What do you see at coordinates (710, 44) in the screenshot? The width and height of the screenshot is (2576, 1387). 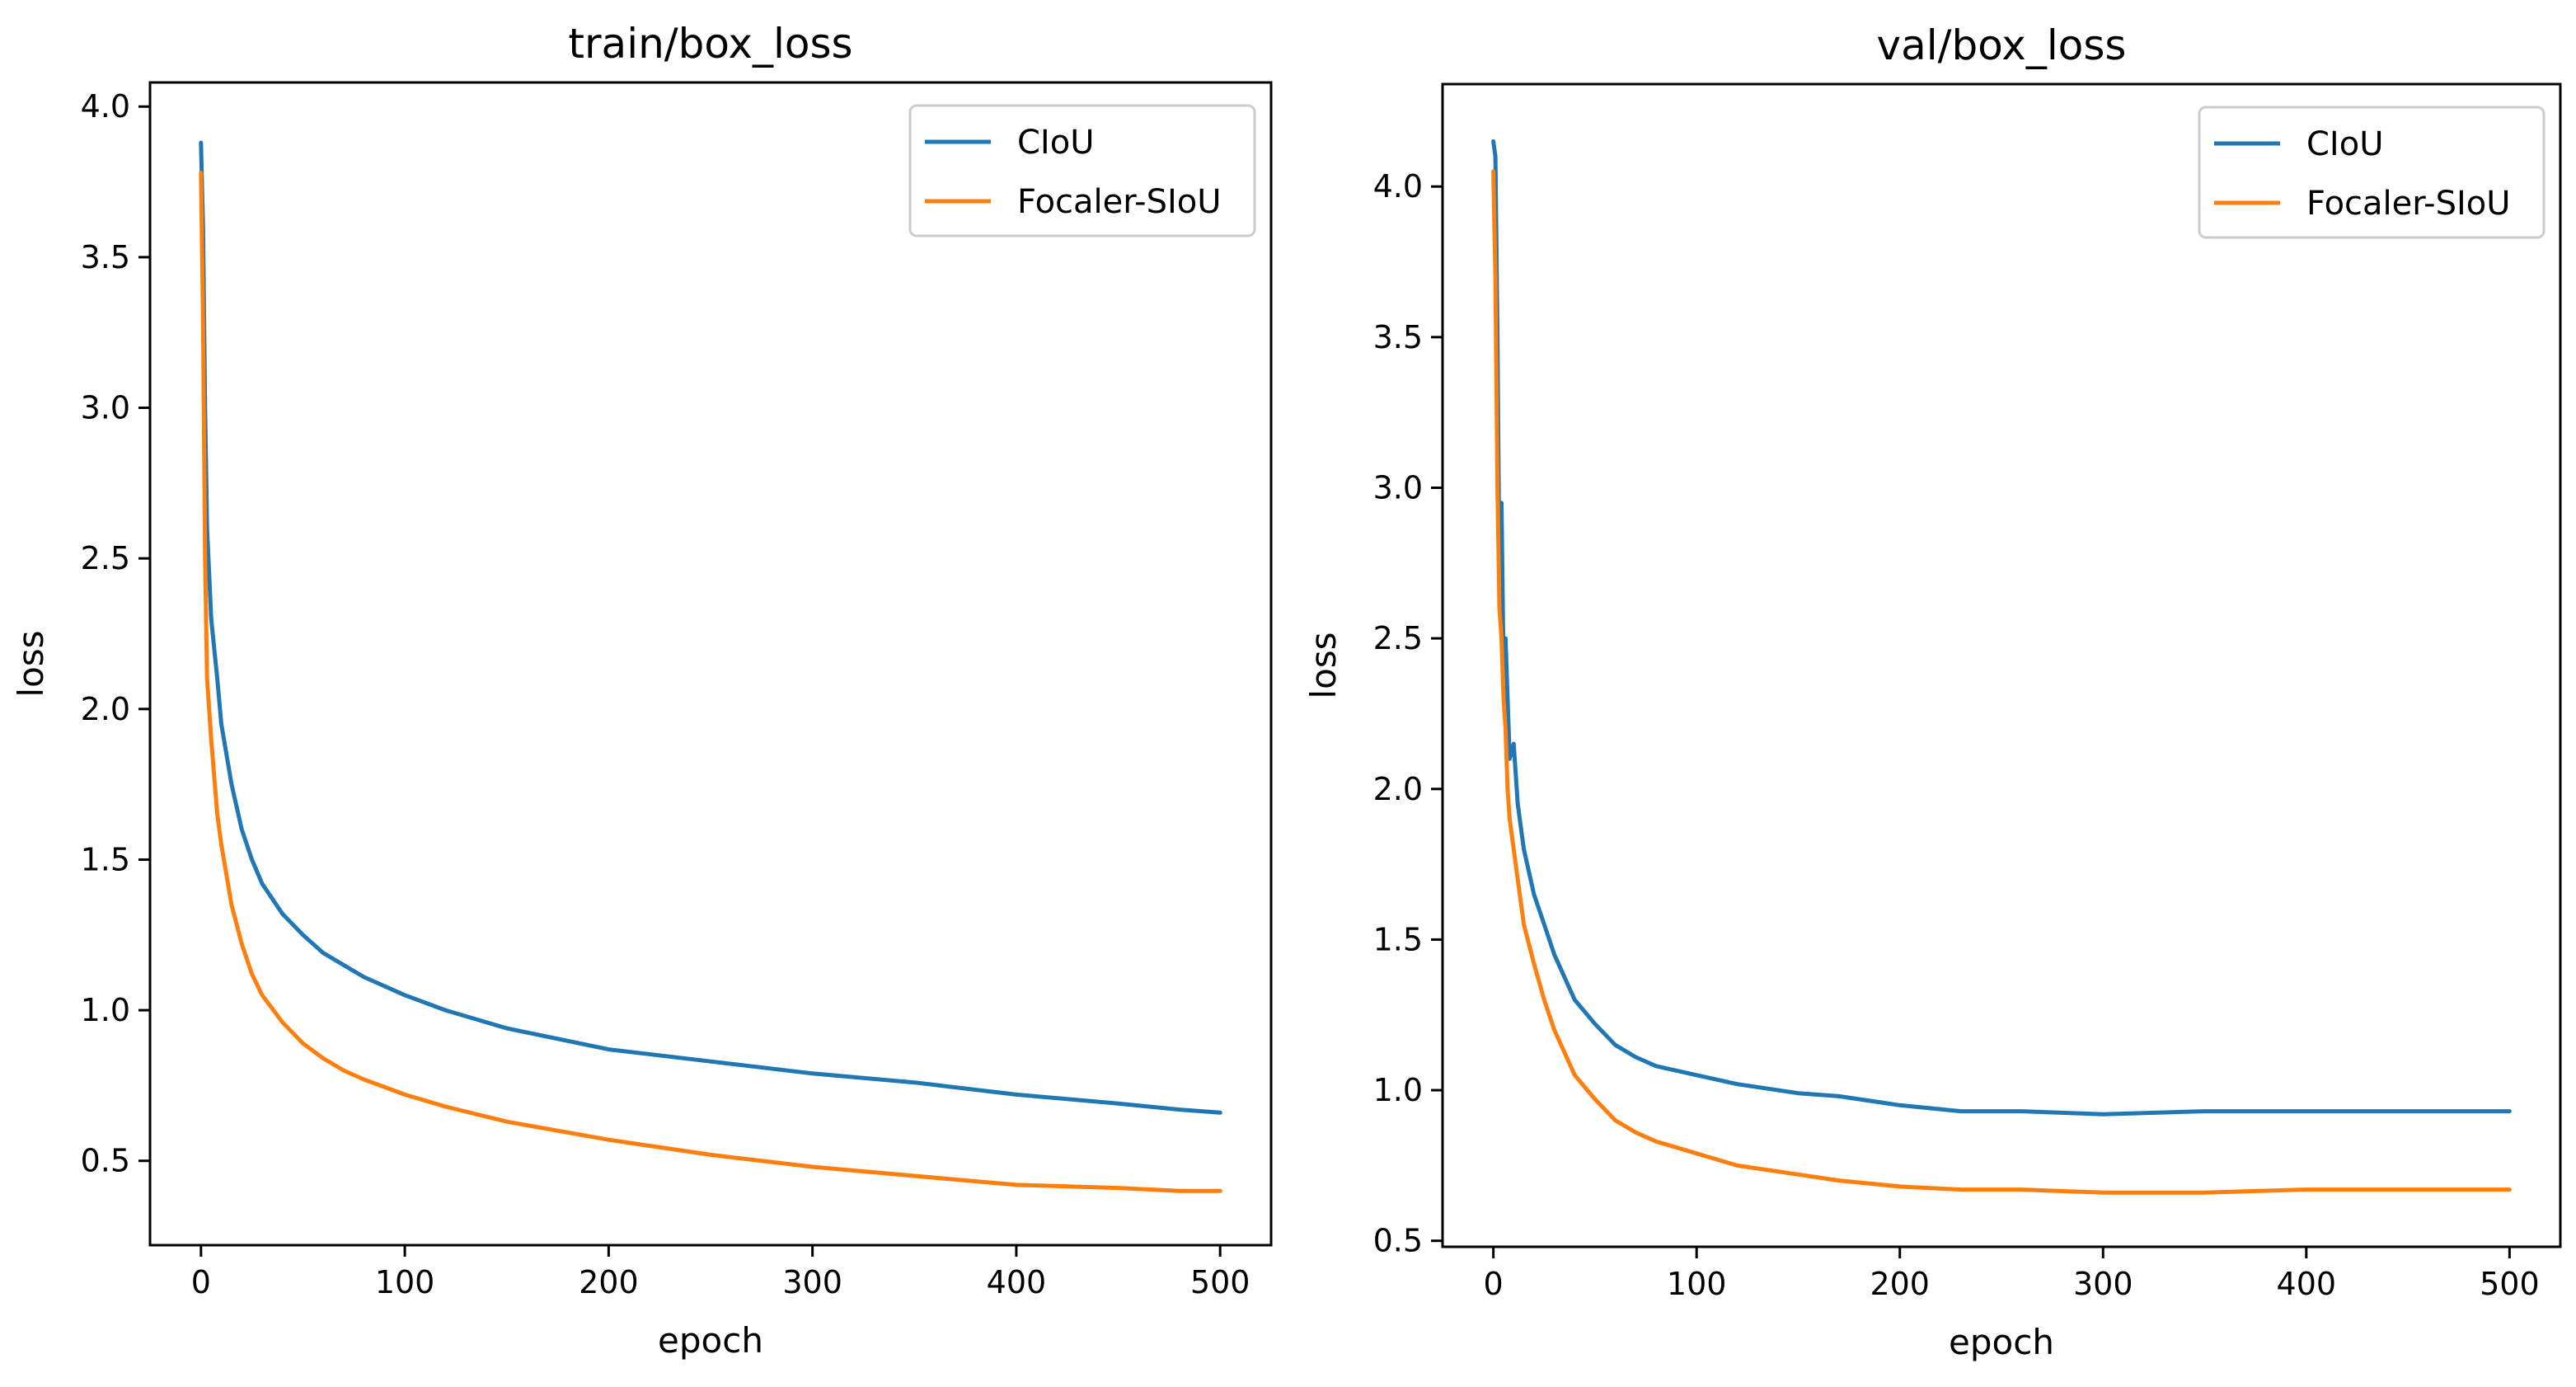 I see `chart-title: train/box_loss` at bounding box center [710, 44].